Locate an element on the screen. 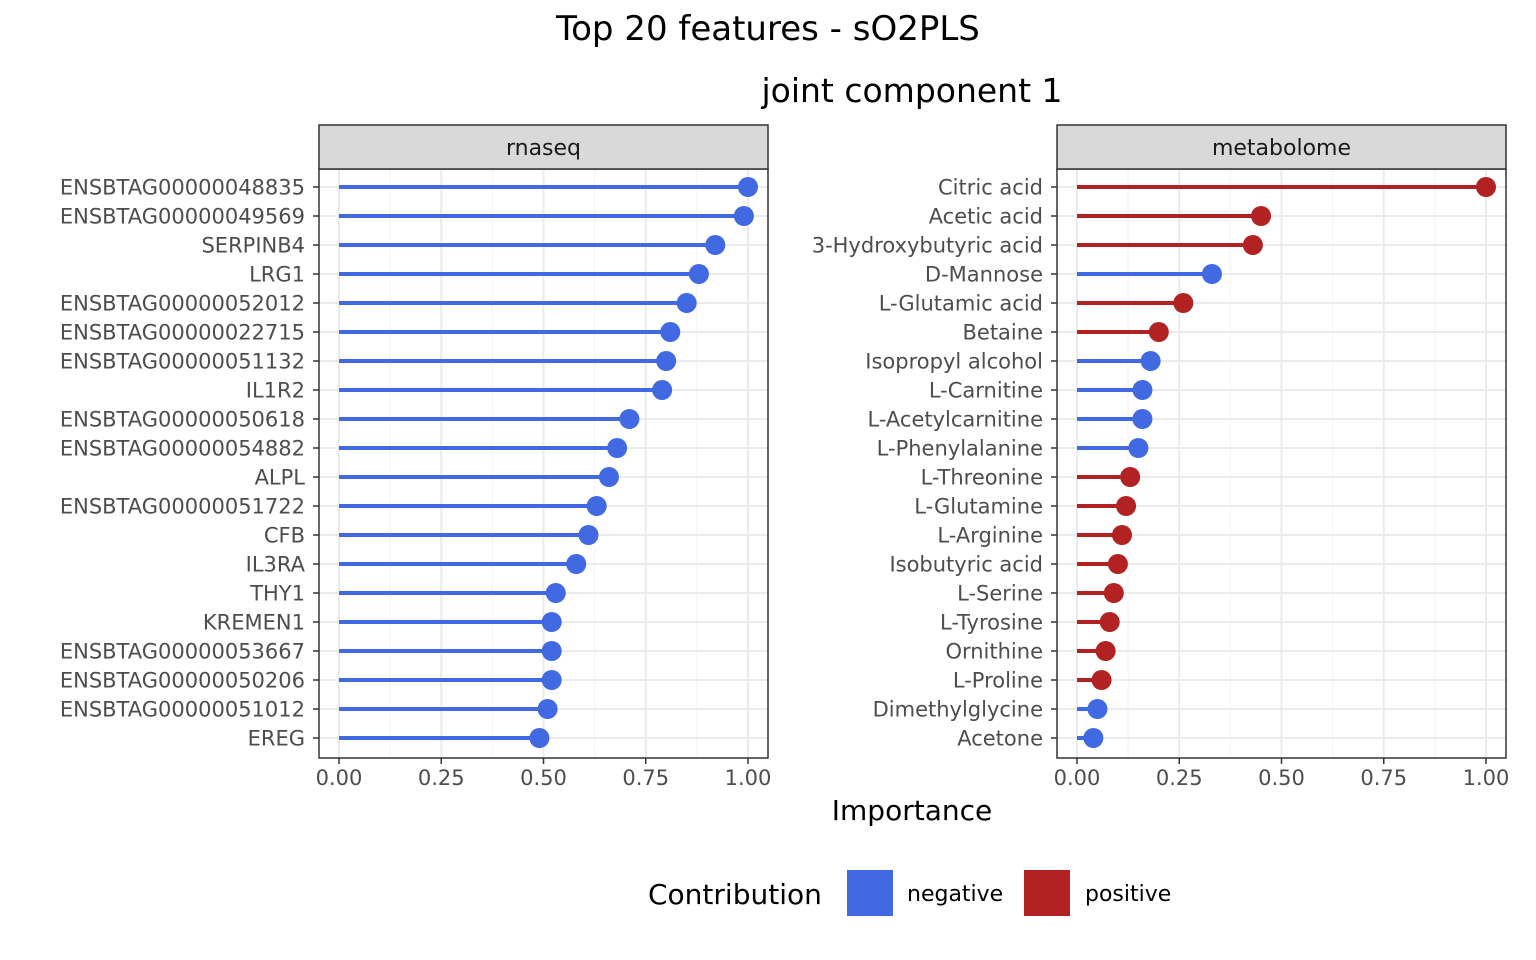 This screenshot has height=960, width=1536. y-tick-label: 3-Hydroxybutyric acid is located at coordinates (927, 246).